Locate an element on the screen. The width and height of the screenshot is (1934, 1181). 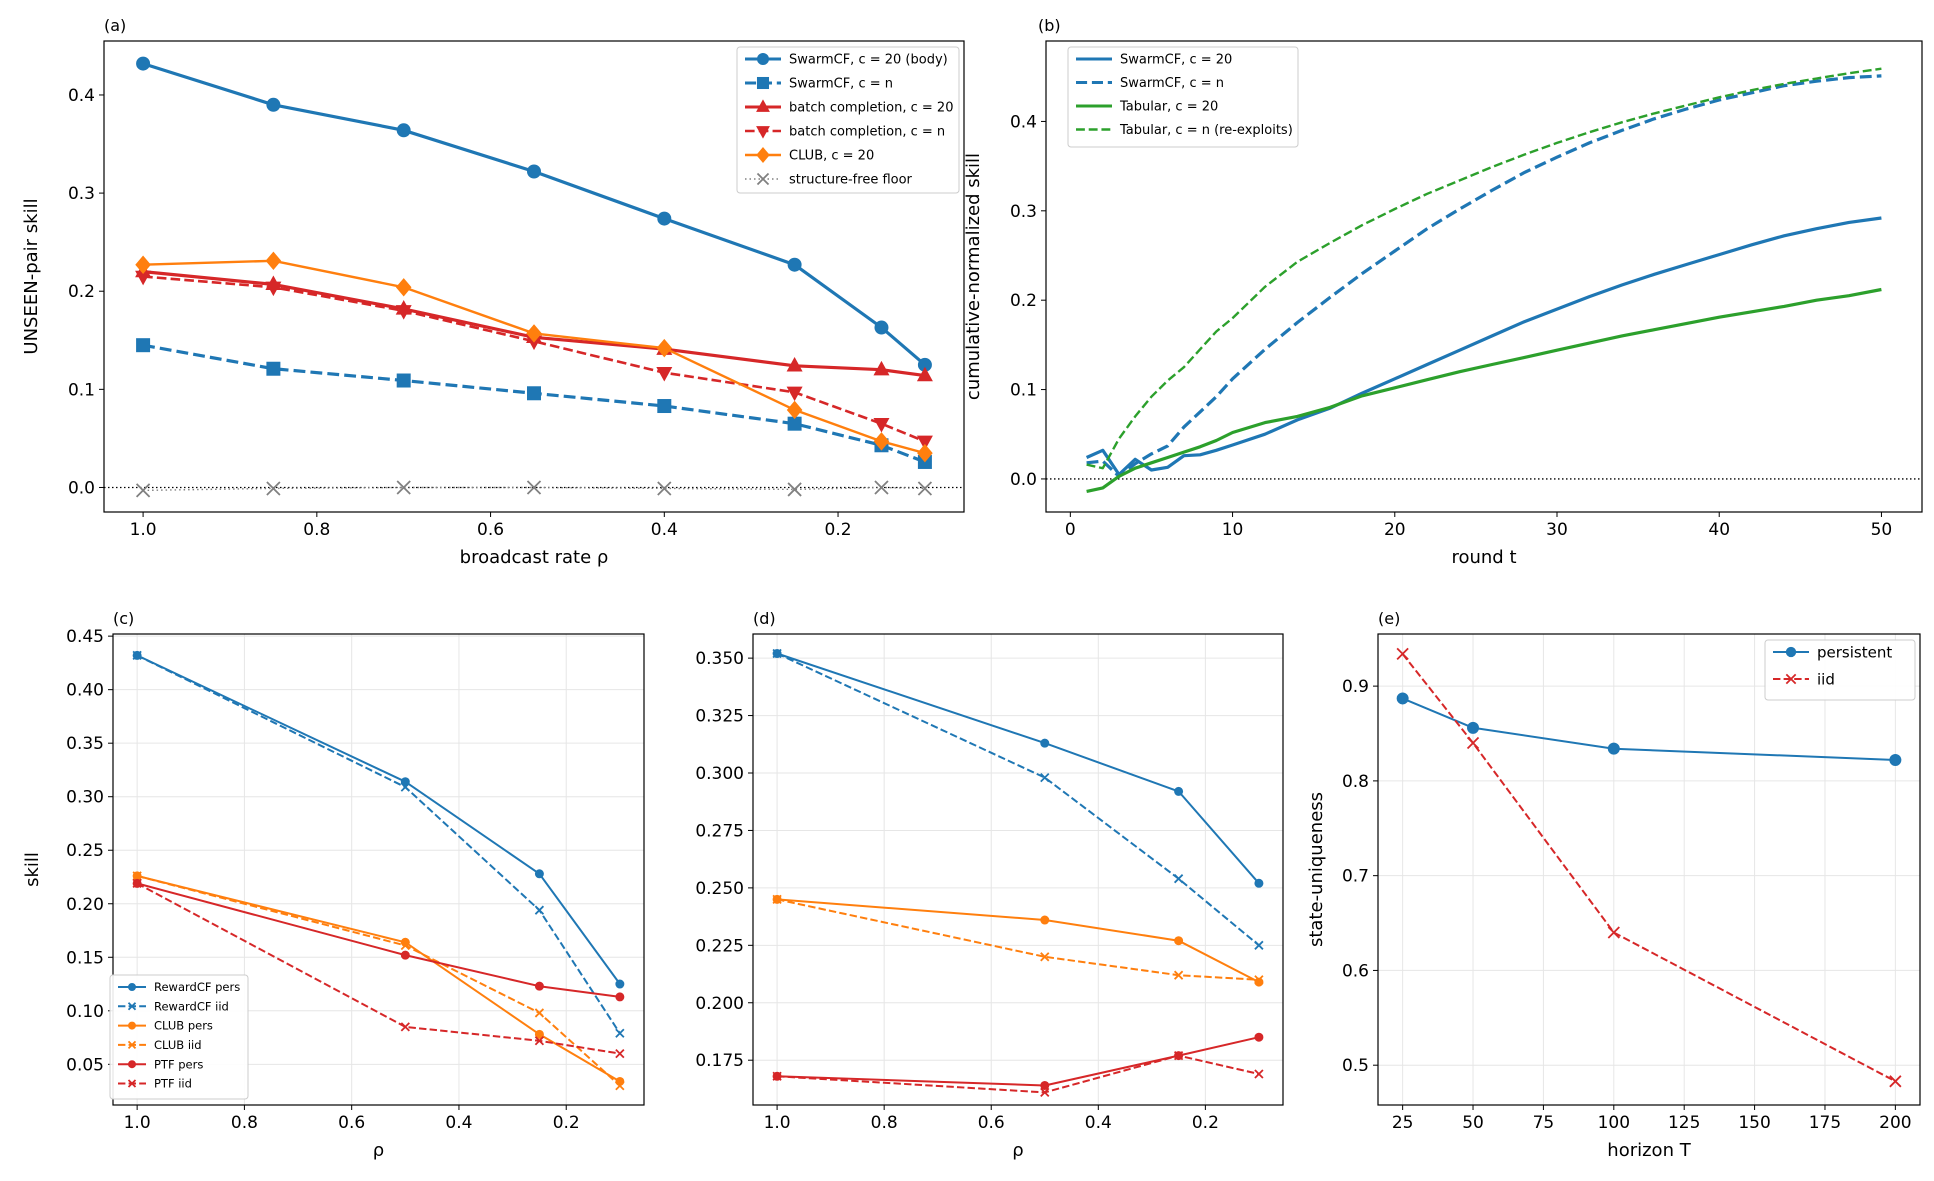
y-tick-label: 0.30 is located at coordinates (85, 798).